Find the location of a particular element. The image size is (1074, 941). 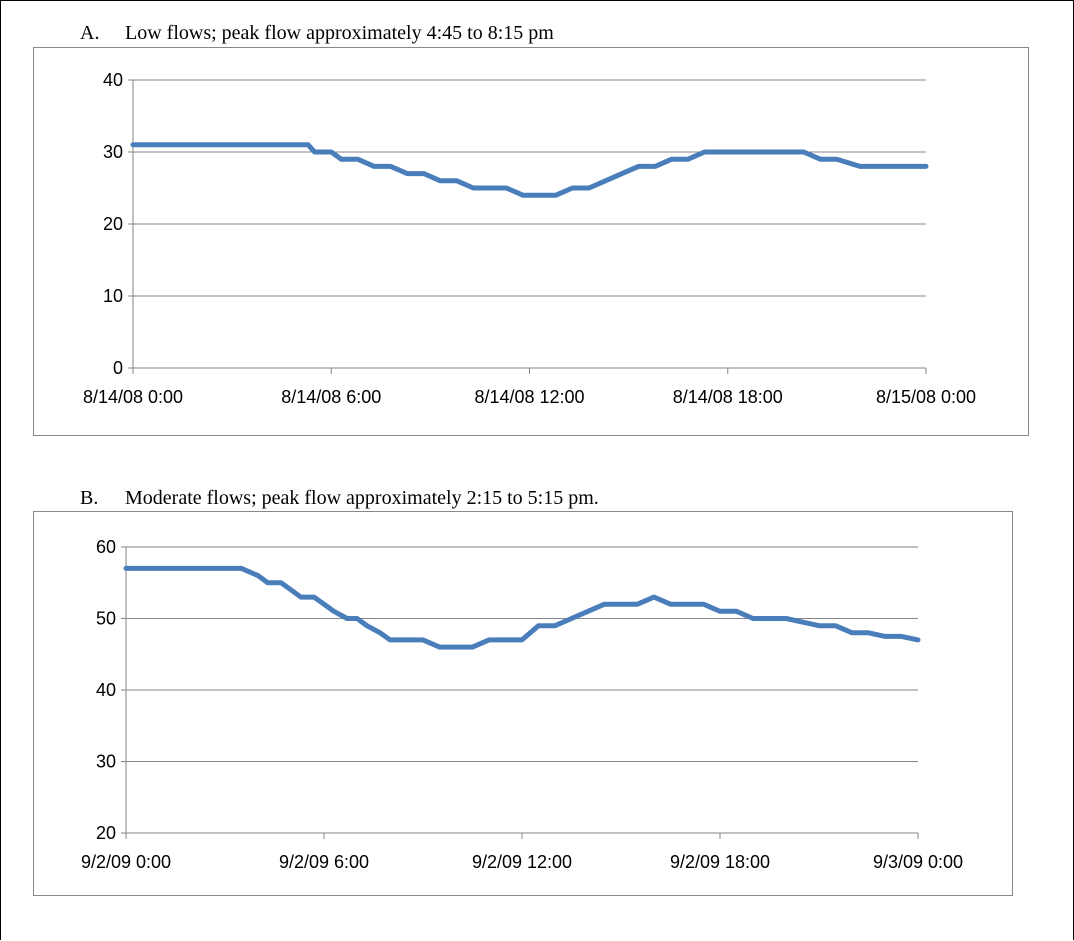

chart-b-y-tick-label: 40 is located at coordinates (106, 690).